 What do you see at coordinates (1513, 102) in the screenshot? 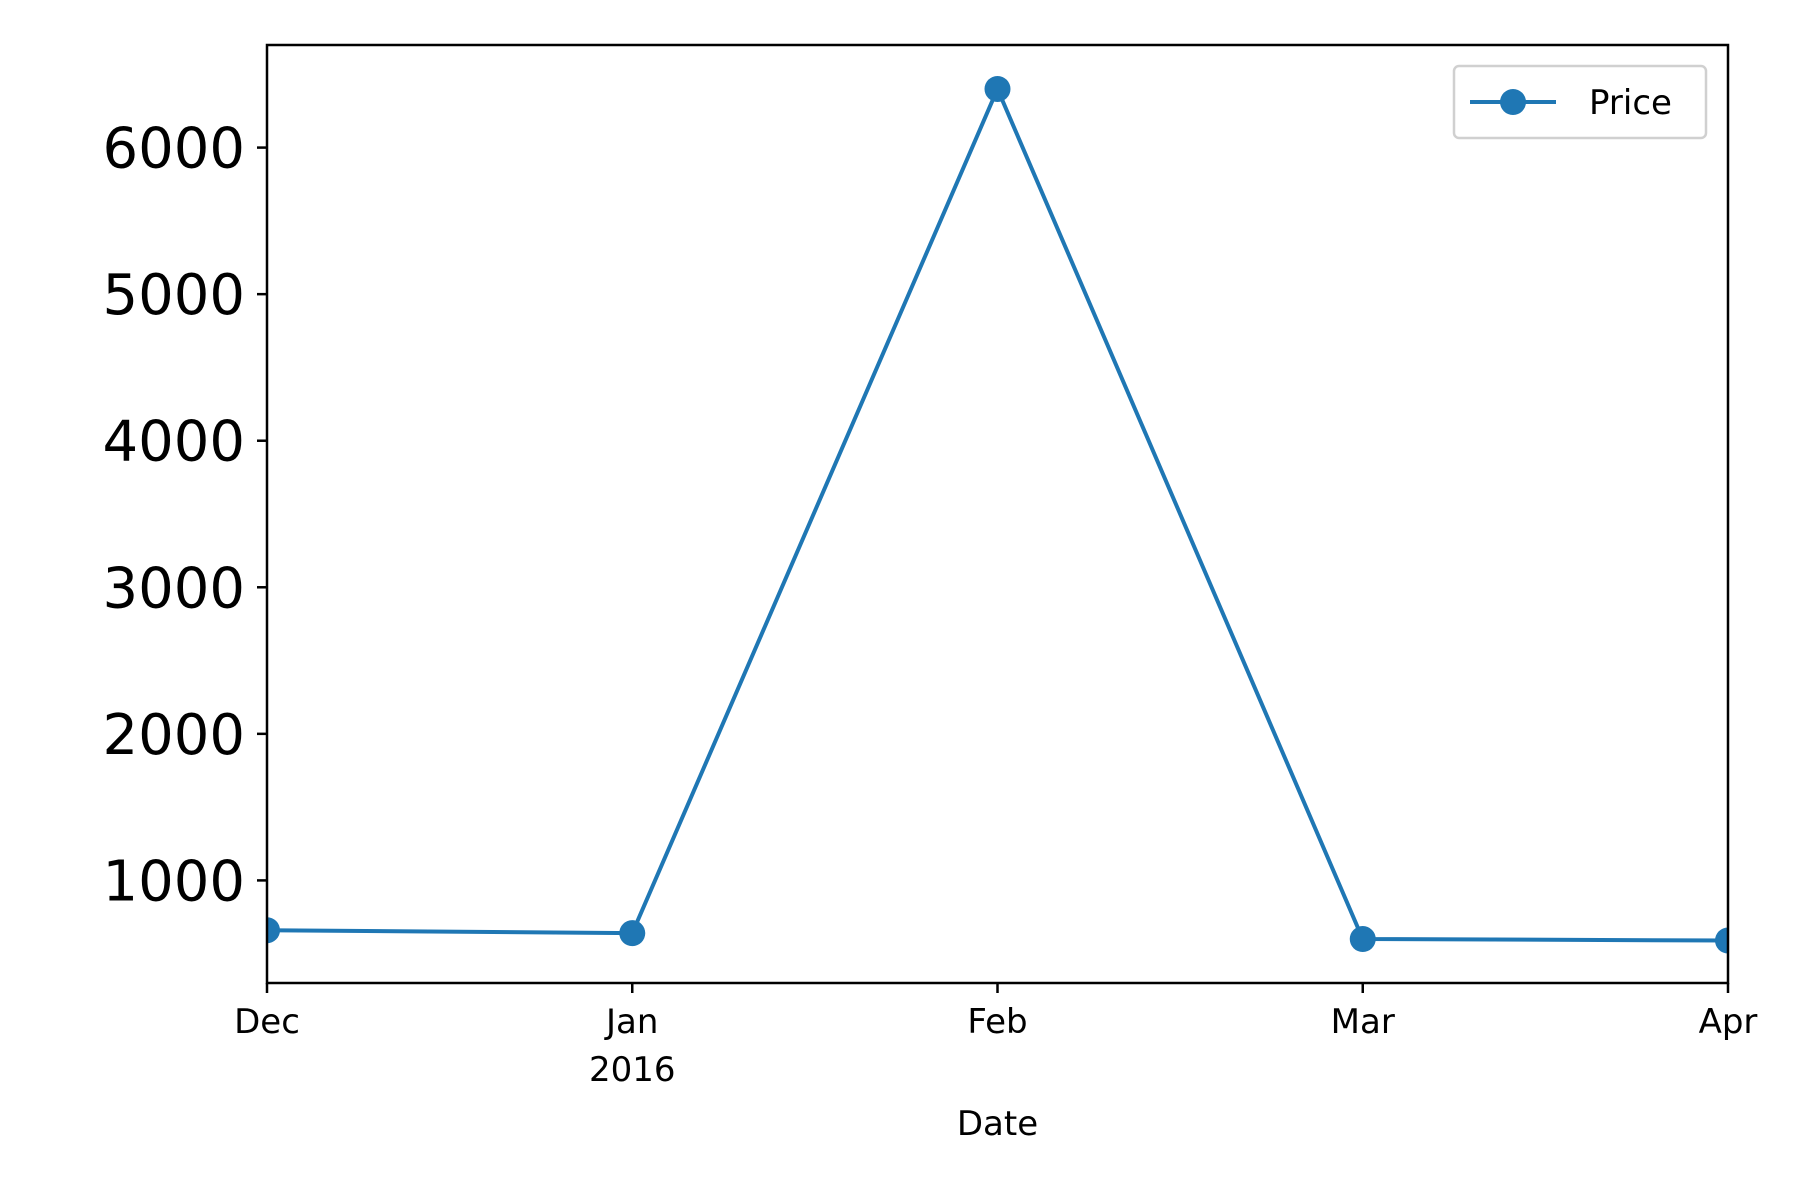
I see `legend-marker` at bounding box center [1513, 102].